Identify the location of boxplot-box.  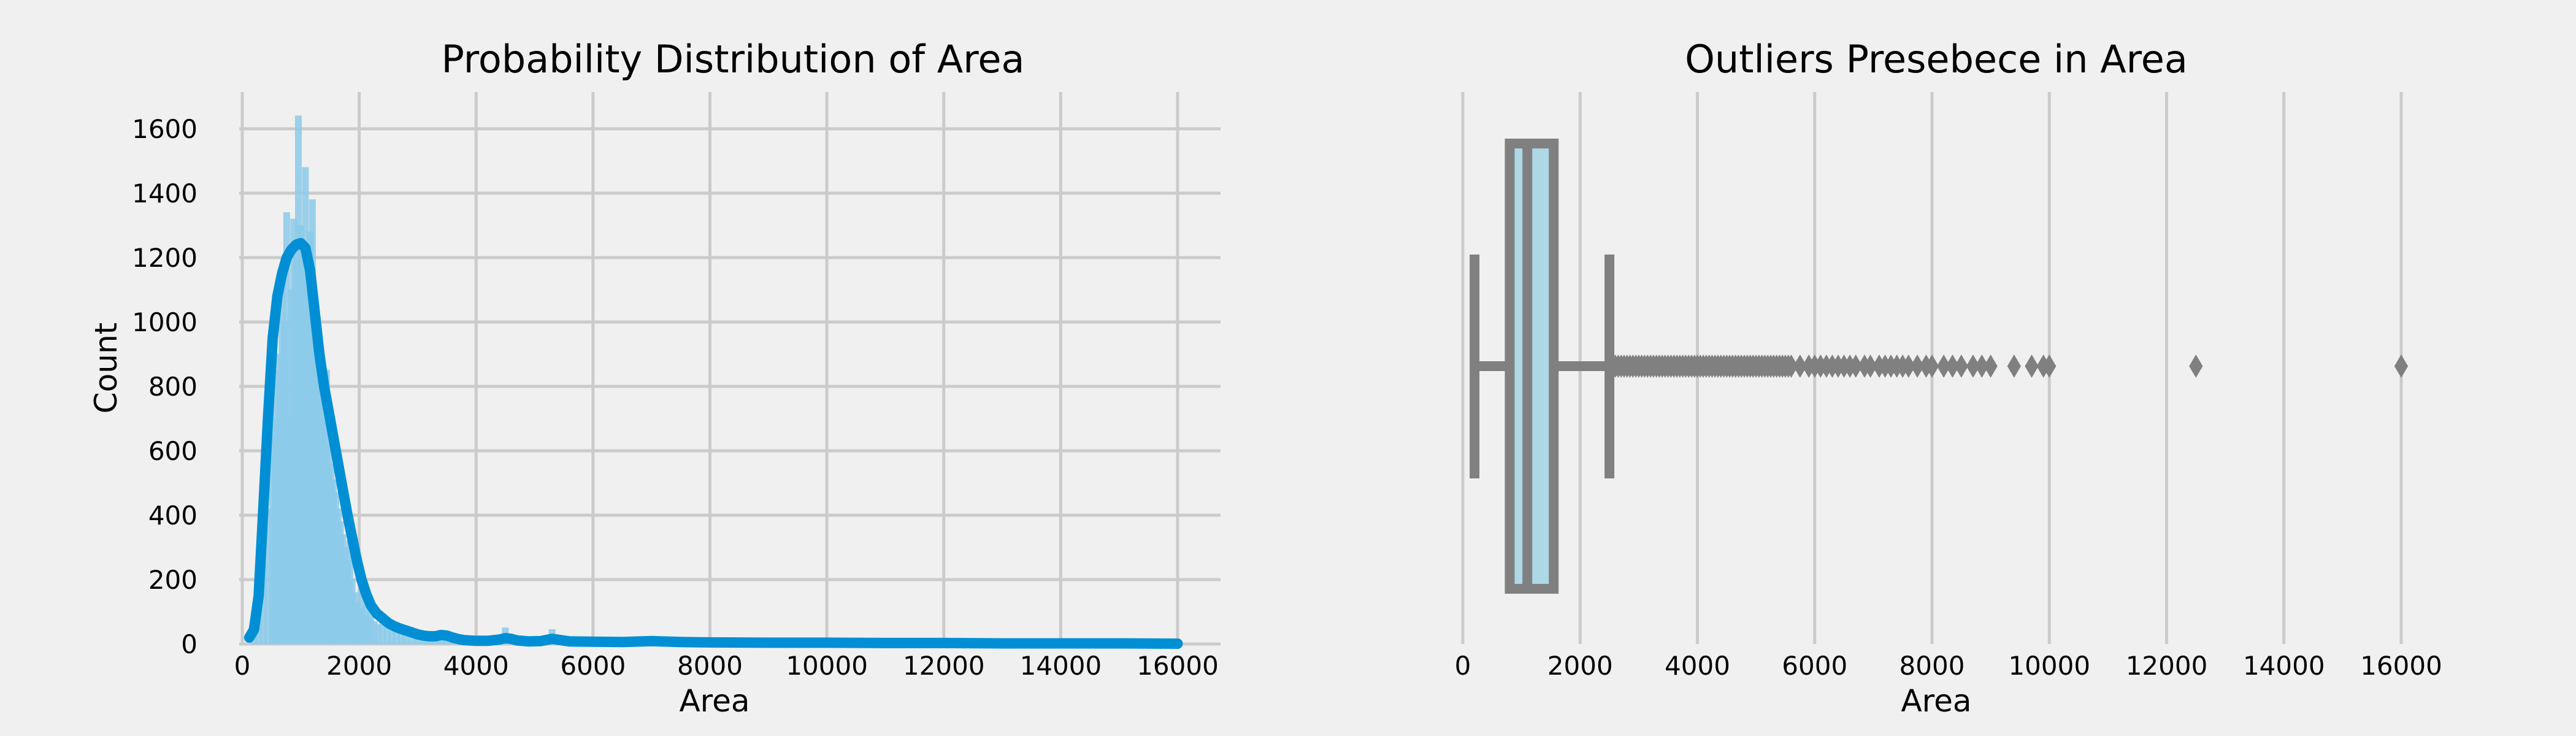
(1542, 366).